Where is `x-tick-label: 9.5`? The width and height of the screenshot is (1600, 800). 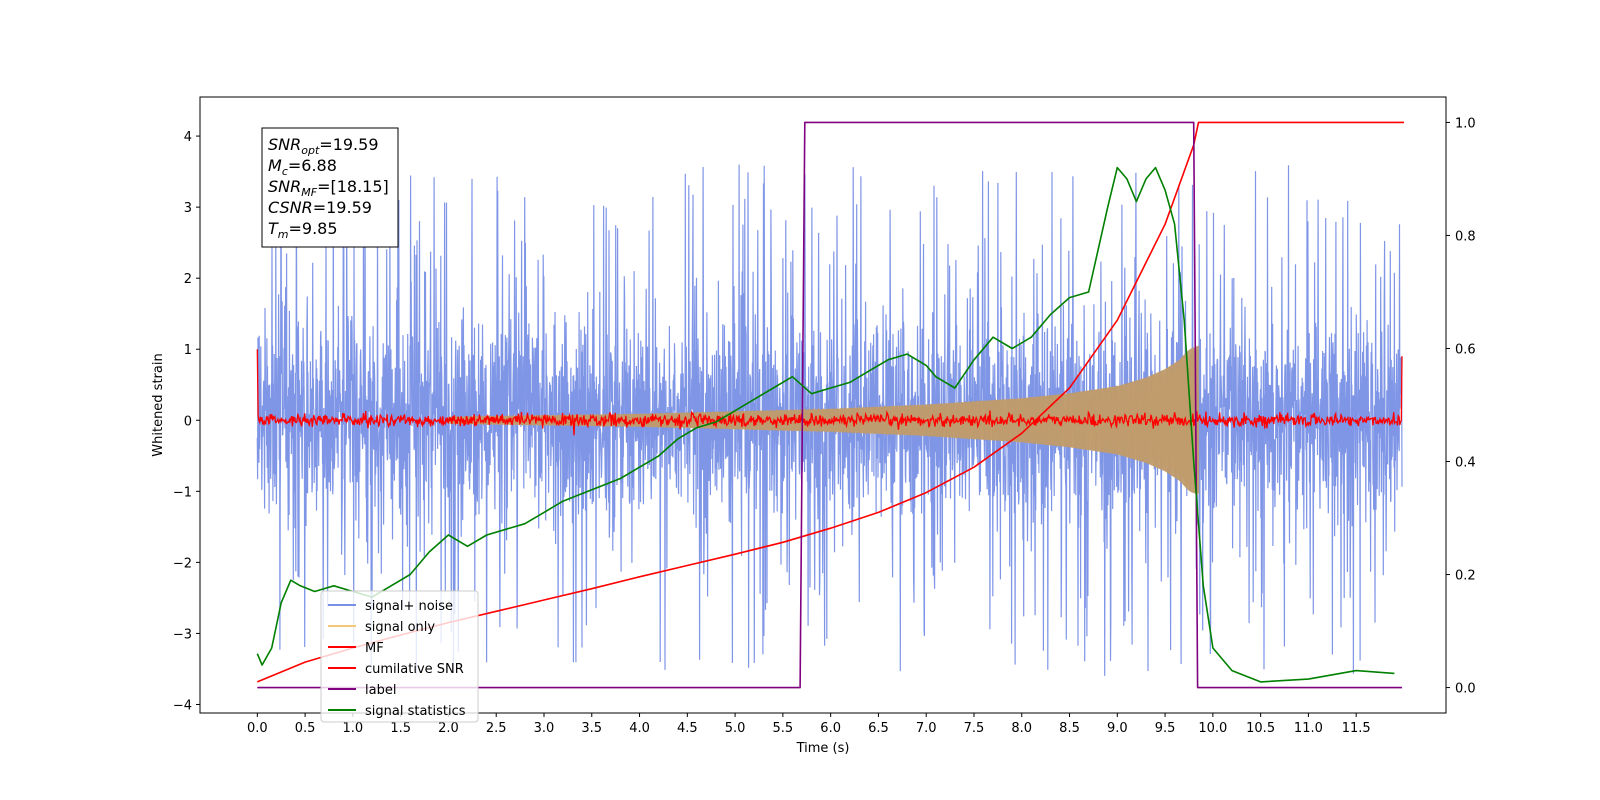
x-tick-label: 9.5 is located at coordinates (1165, 728).